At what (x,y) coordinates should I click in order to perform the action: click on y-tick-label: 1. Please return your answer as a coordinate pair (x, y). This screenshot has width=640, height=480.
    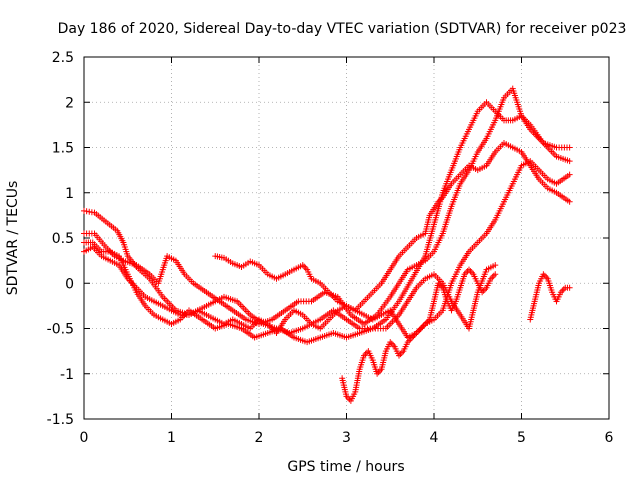
    Looking at the image, I should click on (69, 194).